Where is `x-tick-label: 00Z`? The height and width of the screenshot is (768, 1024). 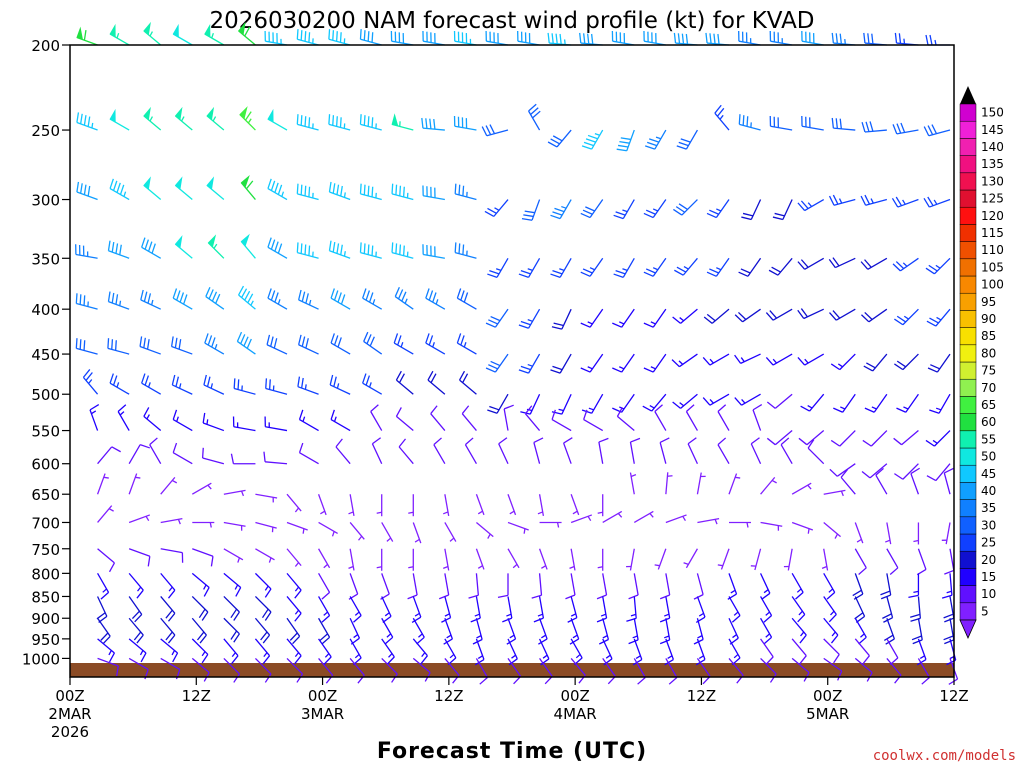
x-tick-label: 00Z is located at coordinates (574, 696).